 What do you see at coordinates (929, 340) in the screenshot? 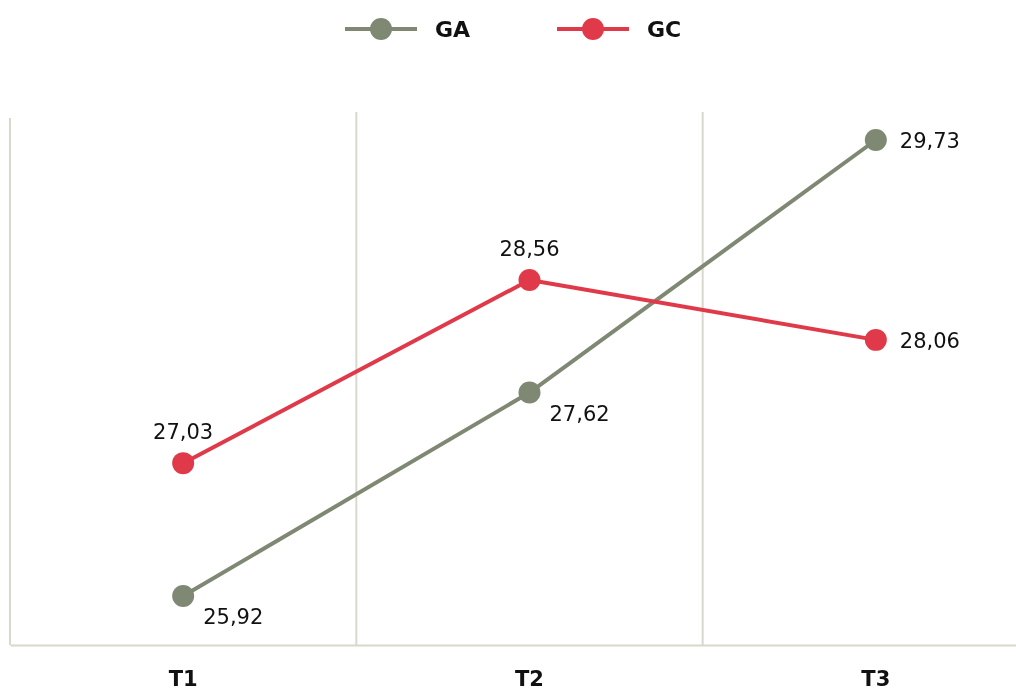
I see `data-label: 28,06` at bounding box center [929, 340].